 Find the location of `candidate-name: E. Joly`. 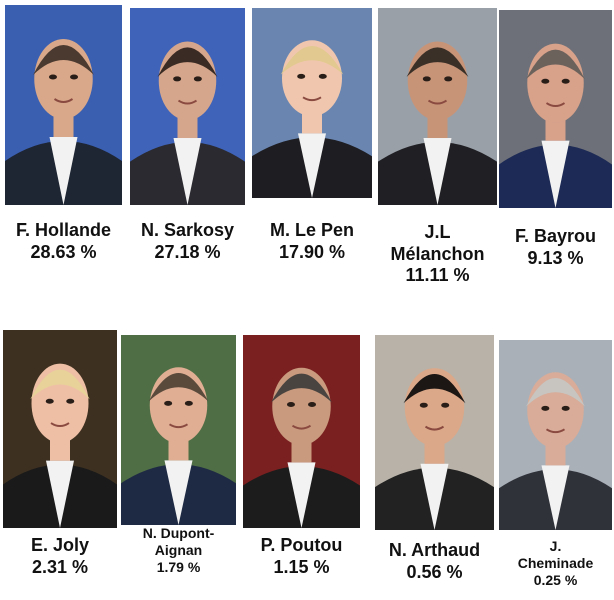

candidate-name: E. Joly is located at coordinates (60, 545).